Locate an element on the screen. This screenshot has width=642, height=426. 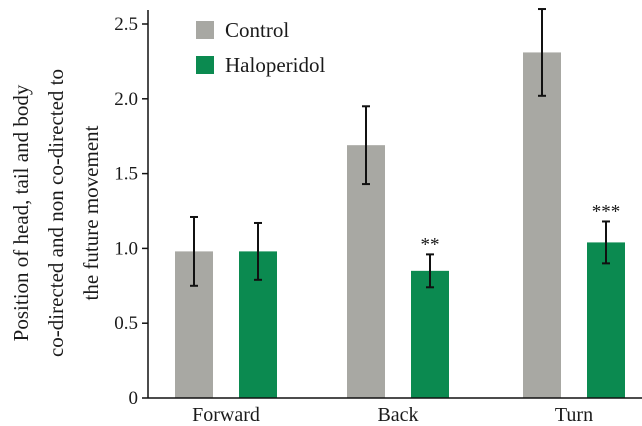
x-tick-label-back: Back is located at coordinates (397, 415).